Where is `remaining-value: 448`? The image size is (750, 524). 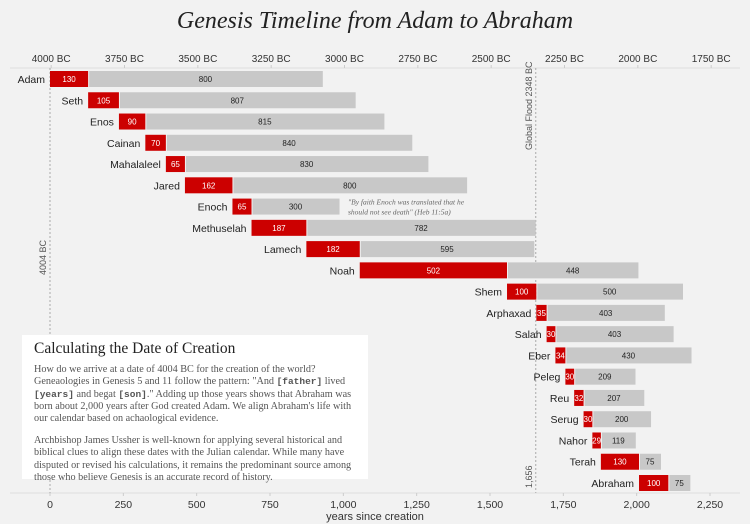
remaining-value: 448 is located at coordinates (573, 270).